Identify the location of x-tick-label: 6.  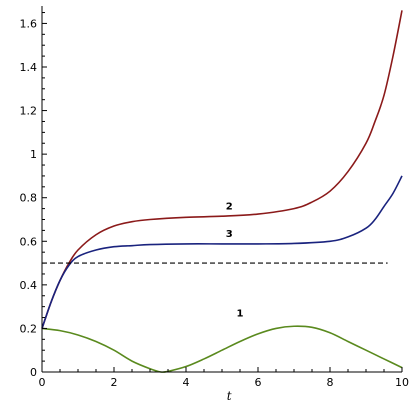
(258, 382).